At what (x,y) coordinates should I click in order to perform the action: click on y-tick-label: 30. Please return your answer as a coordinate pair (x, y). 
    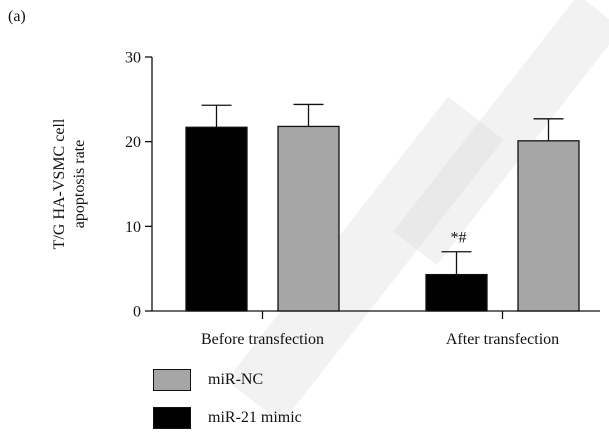
    Looking at the image, I should click on (133, 58).